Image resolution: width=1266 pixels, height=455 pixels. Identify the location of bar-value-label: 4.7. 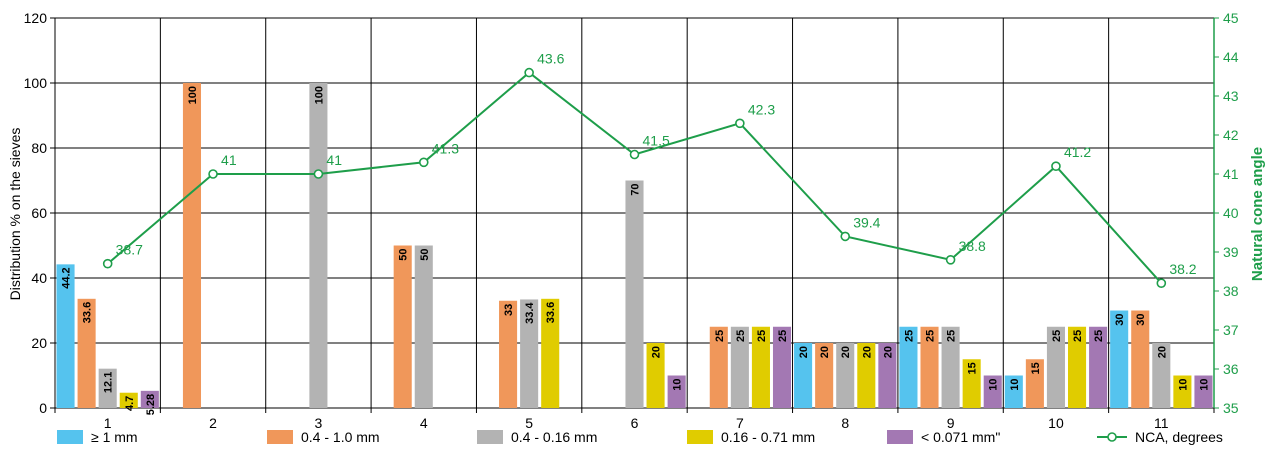
(130, 403).